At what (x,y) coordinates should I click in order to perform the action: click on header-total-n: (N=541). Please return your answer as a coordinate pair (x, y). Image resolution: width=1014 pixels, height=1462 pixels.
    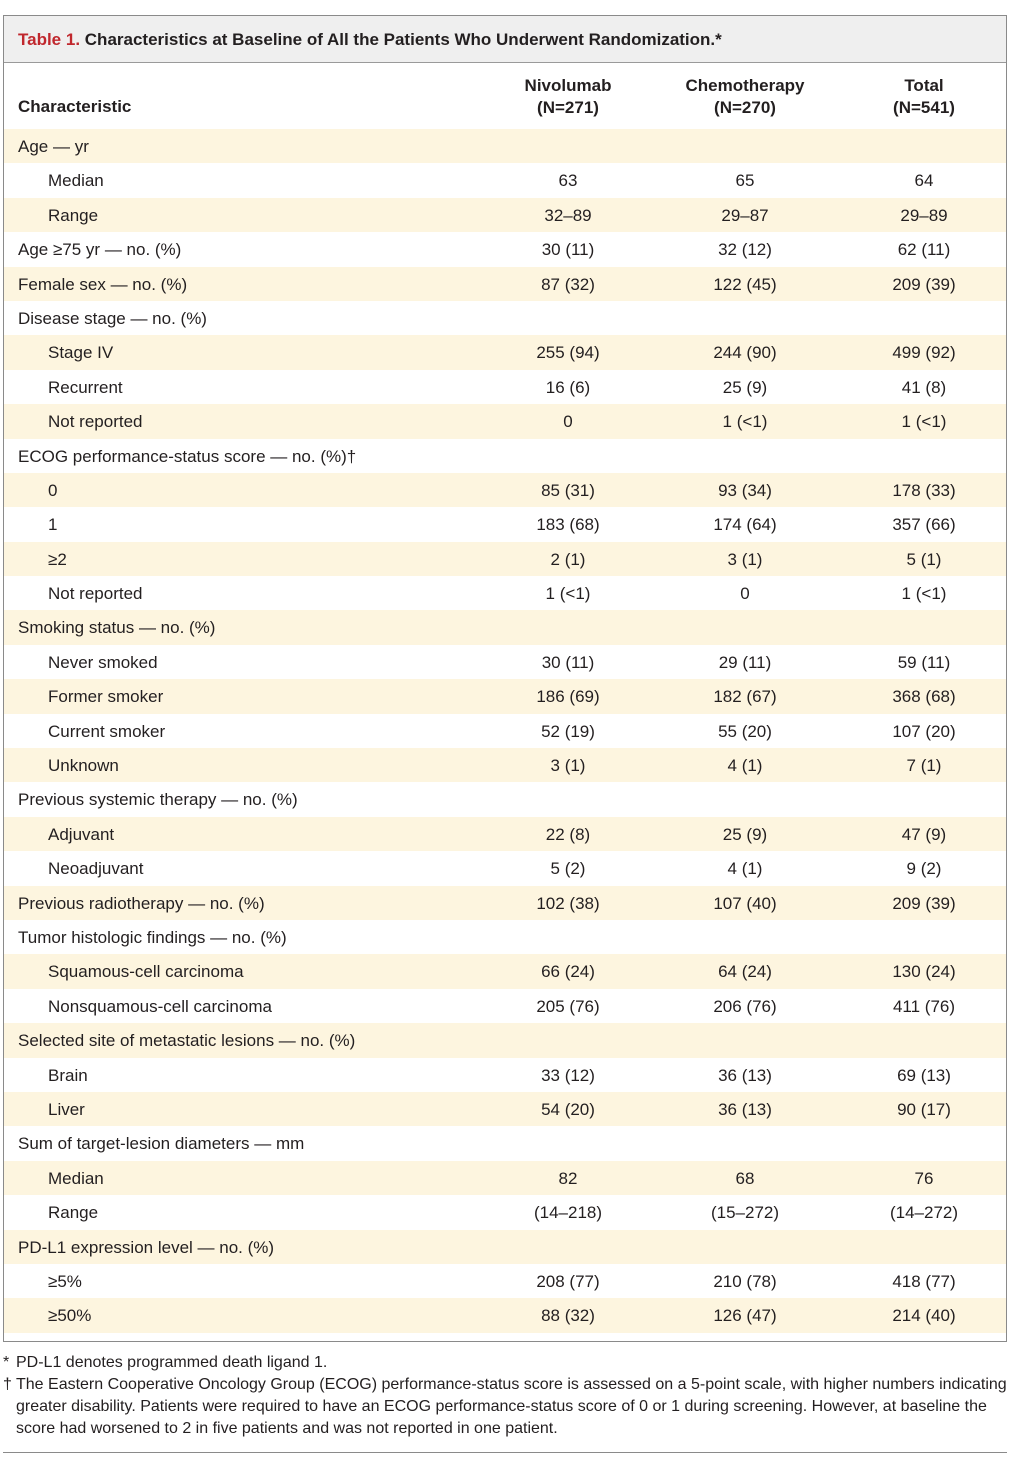
    Looking at the image, I should click on (924, 107).